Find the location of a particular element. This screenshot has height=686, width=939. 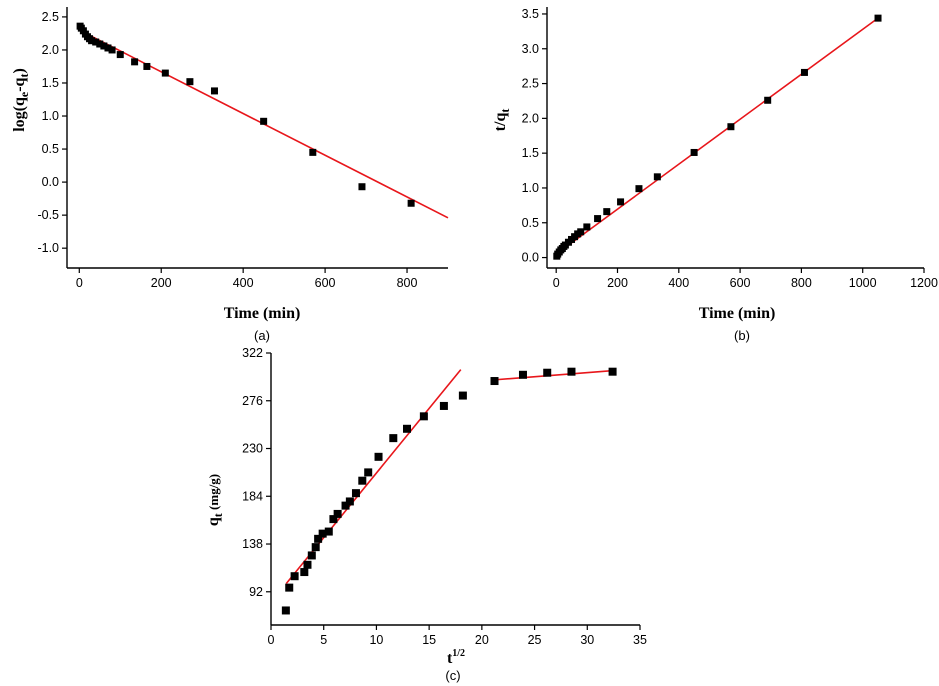

panel-c-y-axis-title: qt (mg/g) is located at coordinates (215, 500).